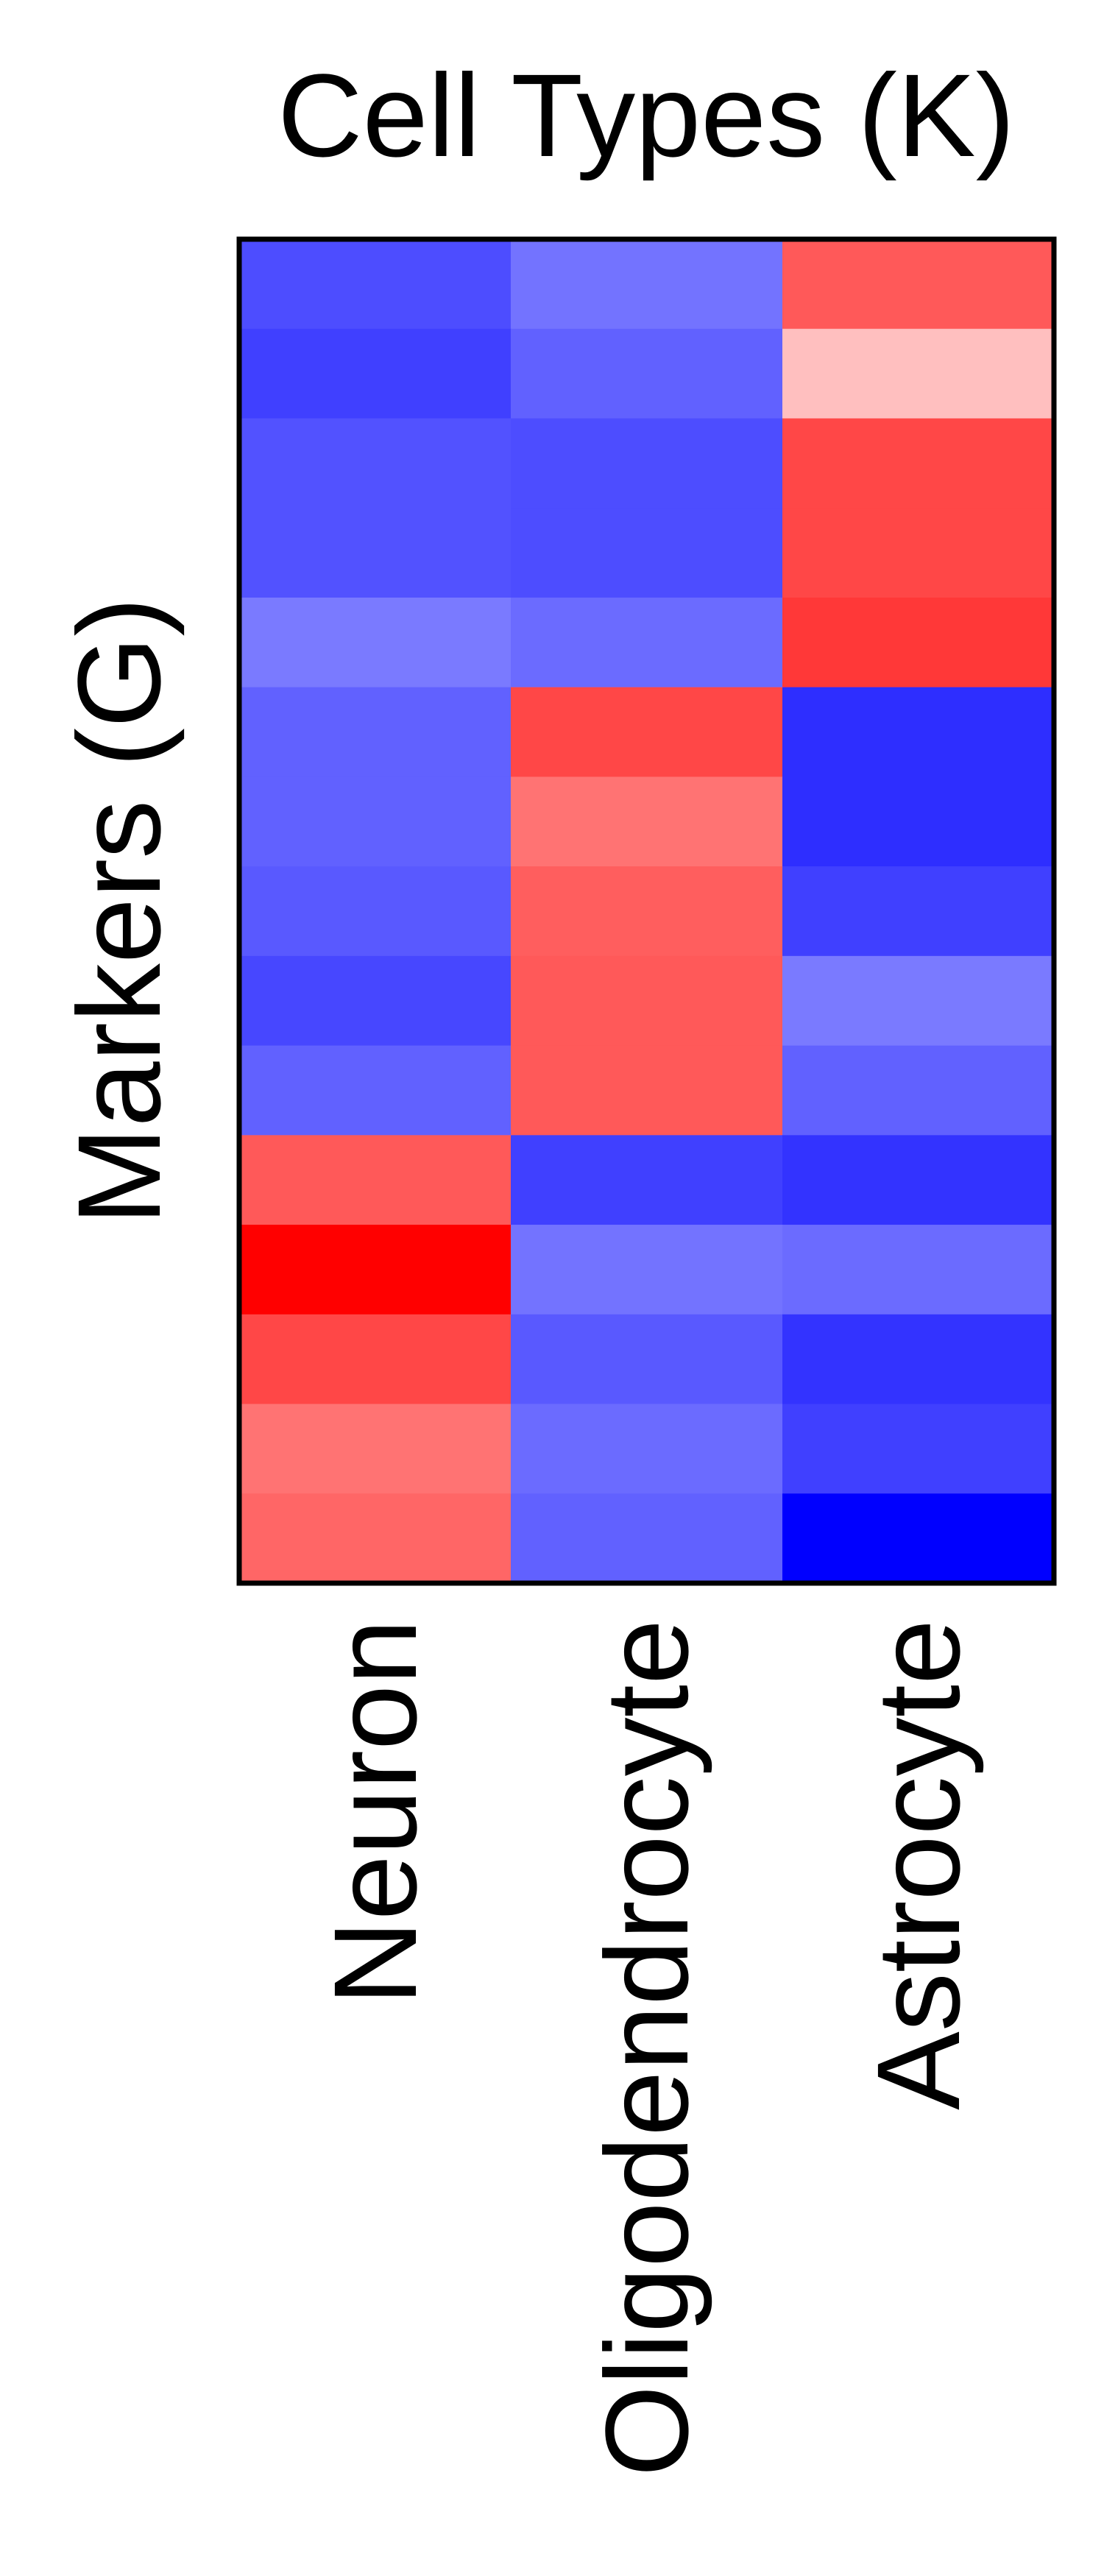 This screenshot has height=2576, width=1104. I want to click on x-tick-label: Oligodendrocyte, so click(646, 2048).